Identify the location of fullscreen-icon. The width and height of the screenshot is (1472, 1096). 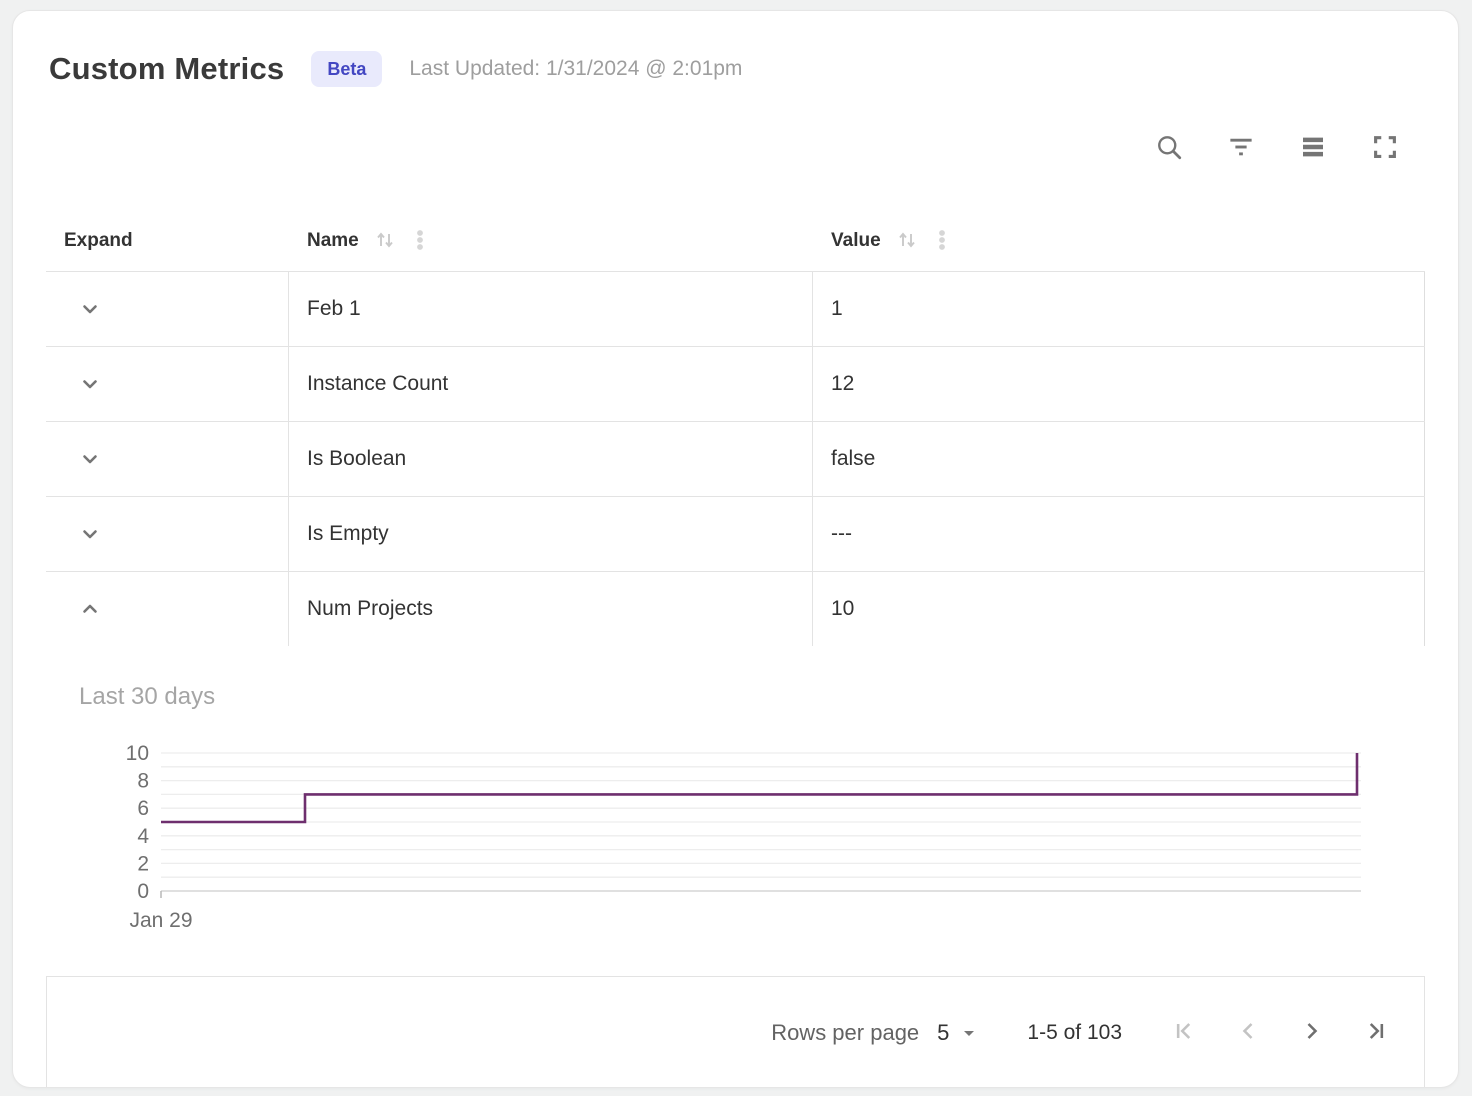
(1385, 148).